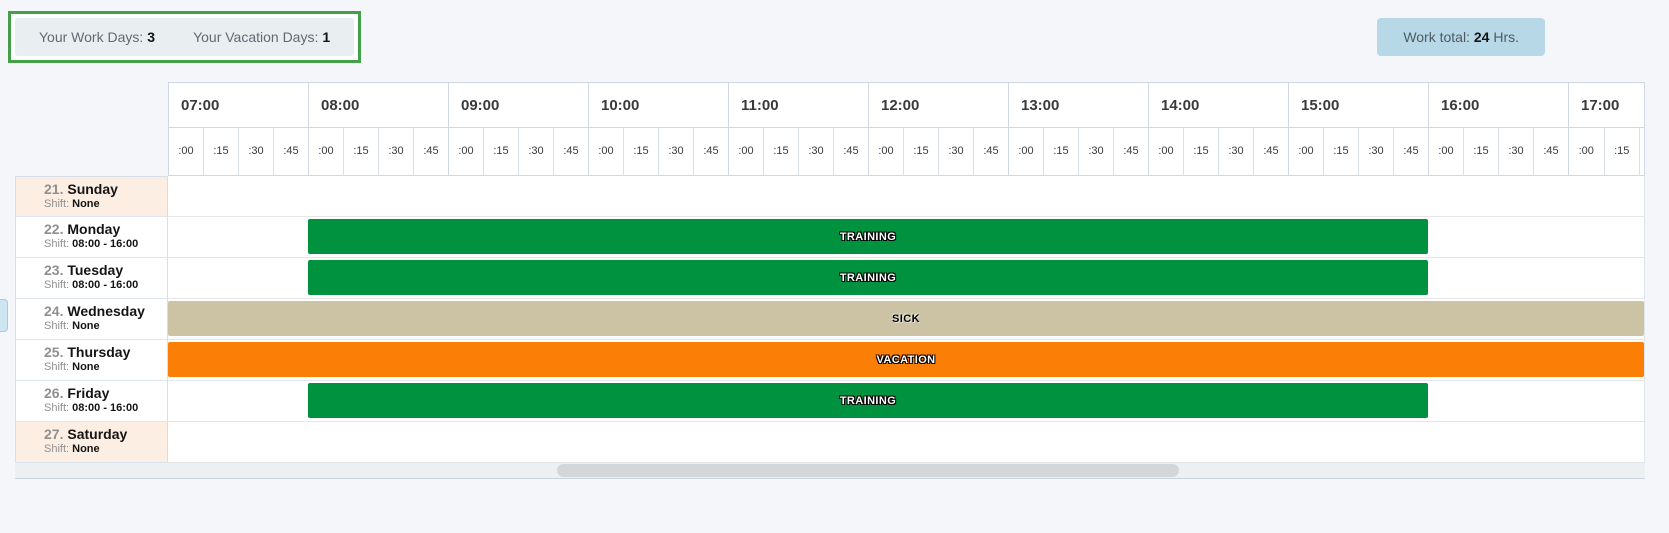  What do you see at coordinates (104, 189) in the screenshot?
I see `day-title: 21. Sunday` at bounding box center [104, 189].